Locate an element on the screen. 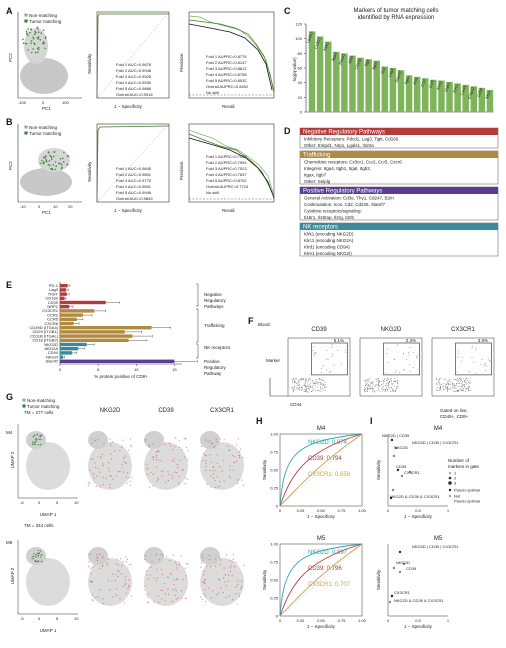 This screenshot has width=506, height=648. umap-xtick: 5 is located at coordinates (57, 618).